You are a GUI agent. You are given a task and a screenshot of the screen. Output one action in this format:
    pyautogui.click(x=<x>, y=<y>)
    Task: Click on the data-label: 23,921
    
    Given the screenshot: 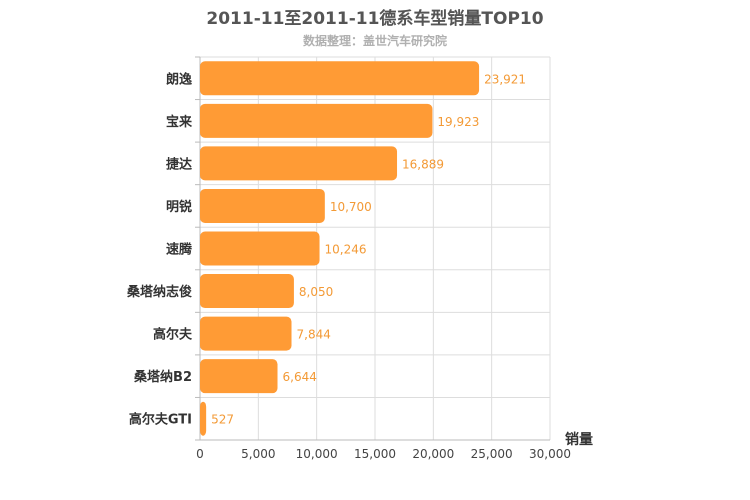 What is the action you would take?
    pyautogui.click(x=505, y=79)
    